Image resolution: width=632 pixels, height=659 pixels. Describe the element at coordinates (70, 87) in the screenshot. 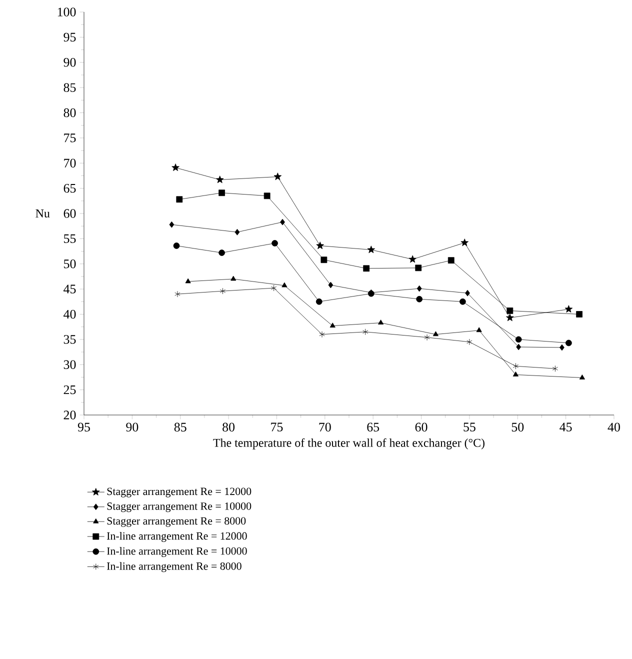

I see `y-tick-label: 85` at that location.